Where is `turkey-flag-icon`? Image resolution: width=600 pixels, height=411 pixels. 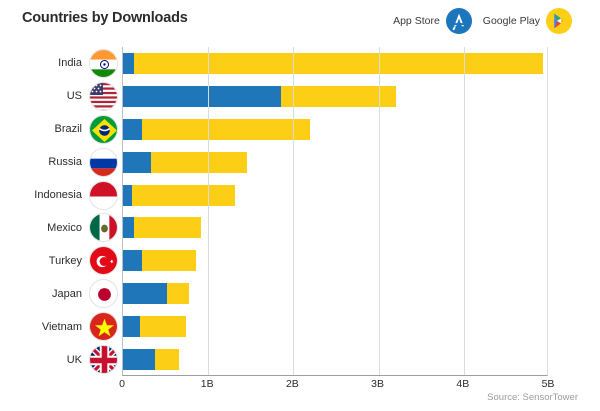
turkey-flag-icon is located at coordinates (103, 261).